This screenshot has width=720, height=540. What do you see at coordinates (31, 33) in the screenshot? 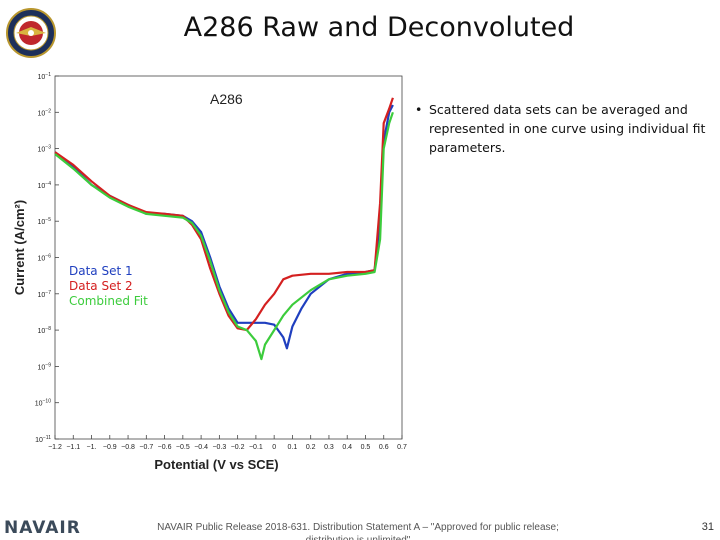
I see `navy-seal-logo` at bounding box center [31, 33].